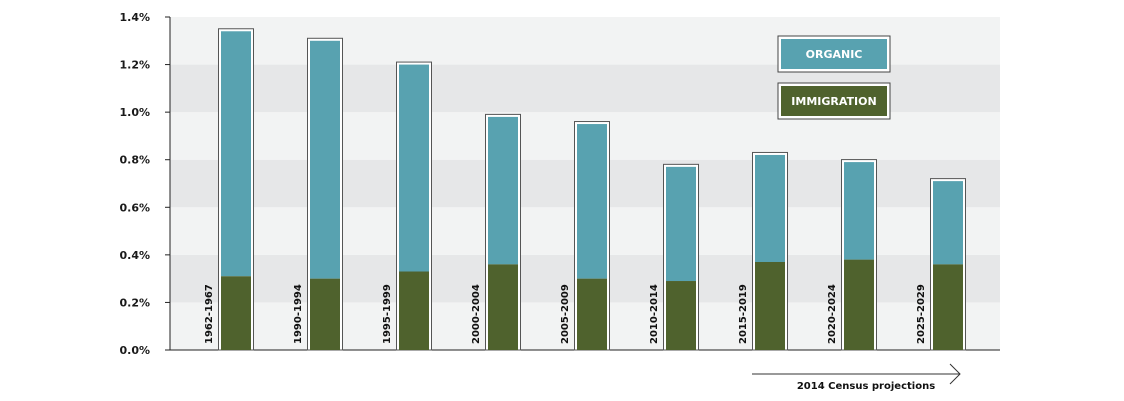 The width and height of the screenshot is (1124, 401). Describe the element at coordinates (955, 374) in the screenshot. I see `projection-arrow-head` at that location.